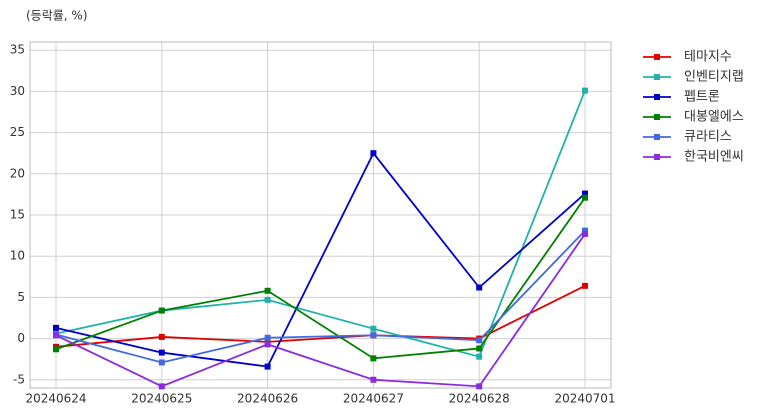 The image size is (768, 416). I want to click on x-tick-label: 20240701, so click(584, 399).